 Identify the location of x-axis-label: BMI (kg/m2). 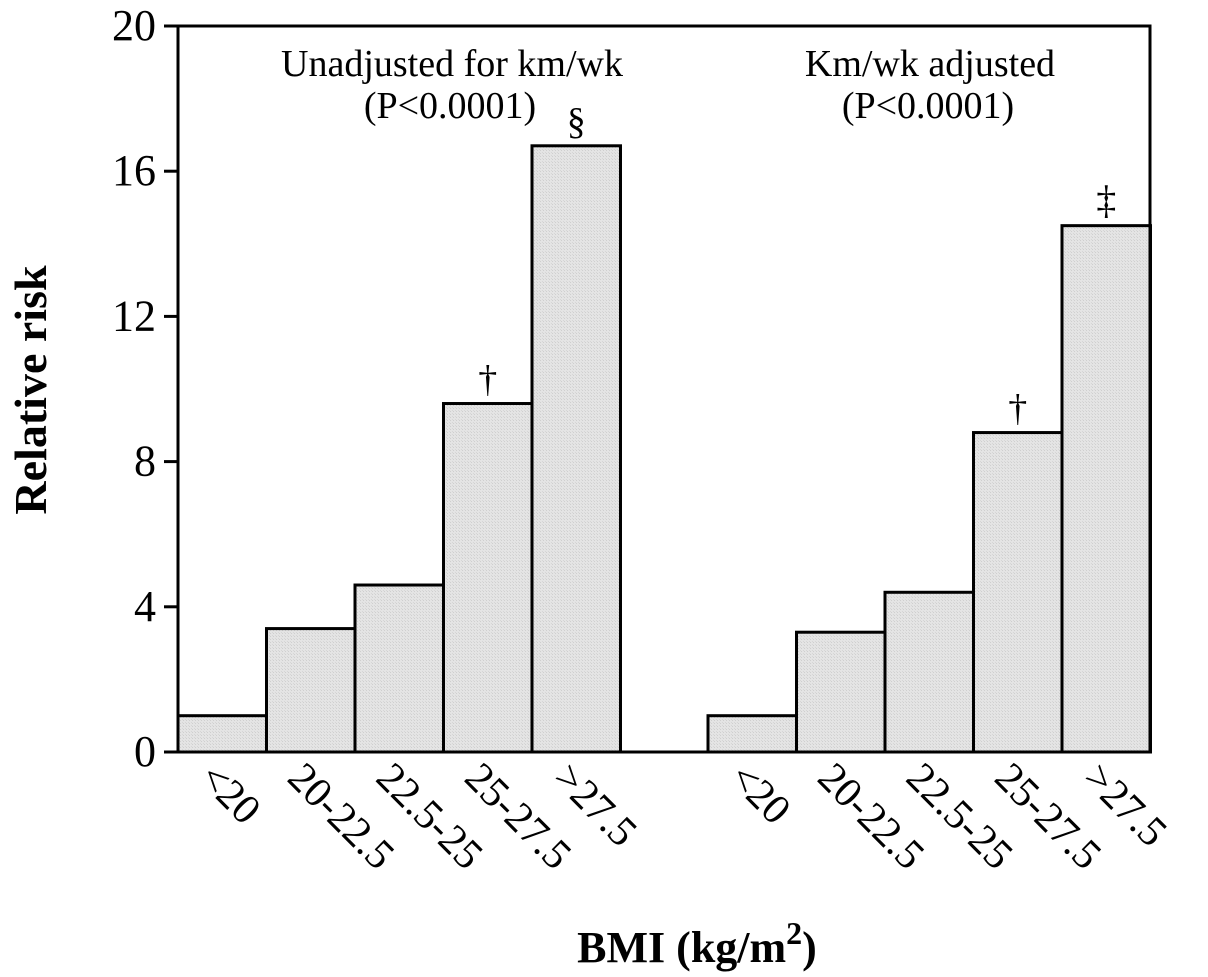
(697, 943).